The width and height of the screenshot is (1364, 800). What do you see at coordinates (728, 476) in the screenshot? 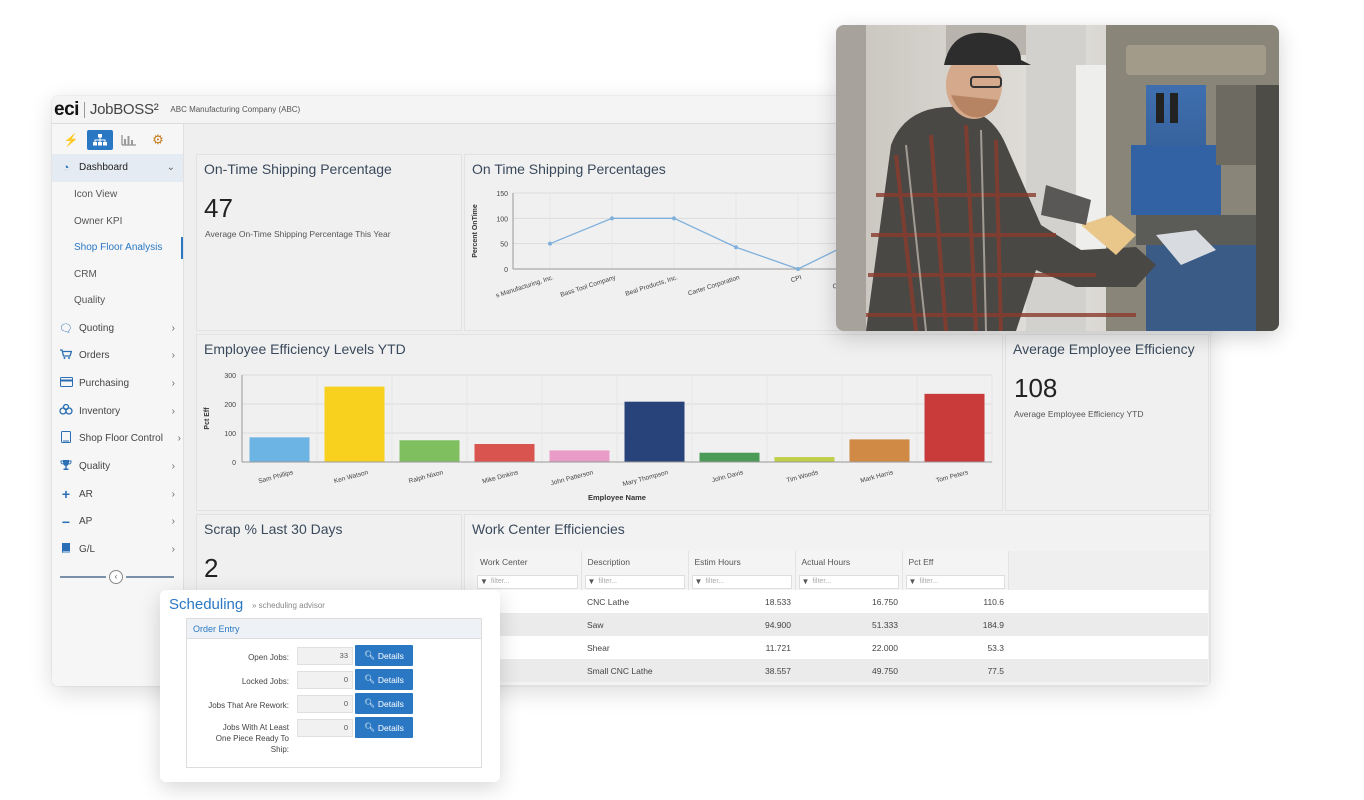
I see `x-tick-label: John Davis` at bounding box center [728, 476].